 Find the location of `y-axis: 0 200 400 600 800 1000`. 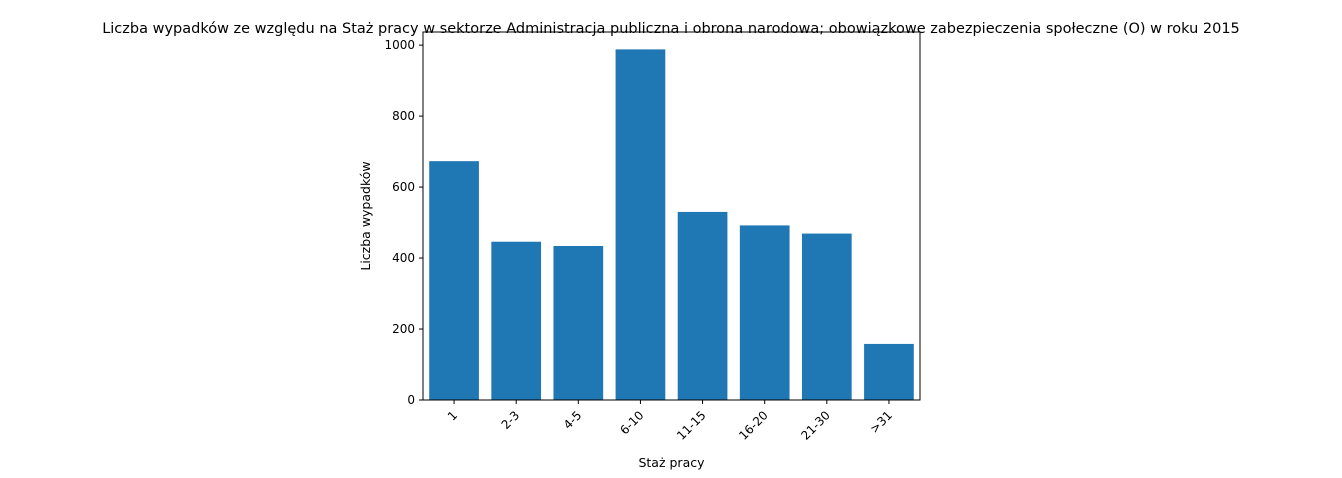

y-axis: 0 200 400 600 800 1000 is located at coordinates (403, 222).